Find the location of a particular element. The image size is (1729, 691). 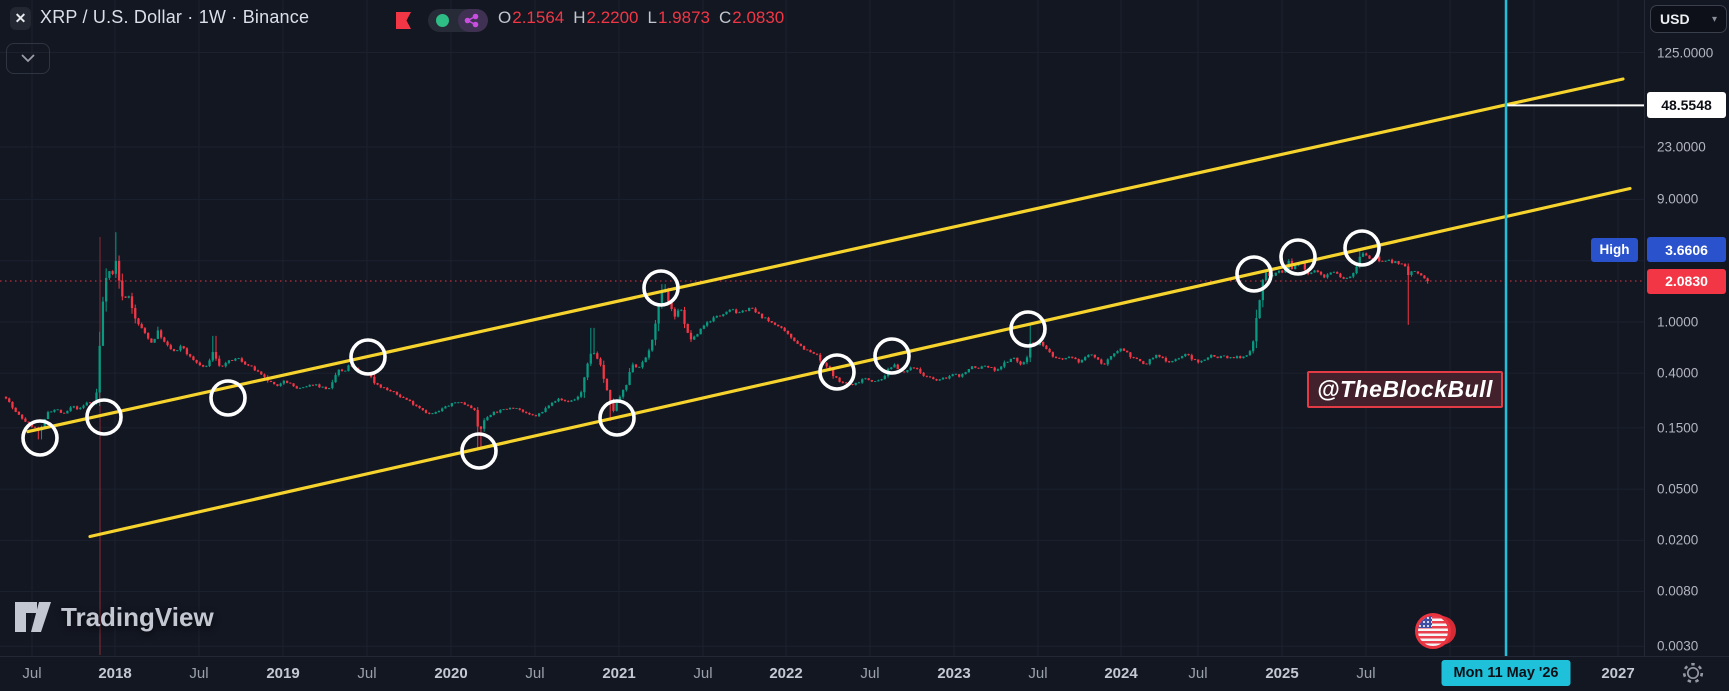

high-price-badge: 3.6606 is located at coordinates (1686, 250).